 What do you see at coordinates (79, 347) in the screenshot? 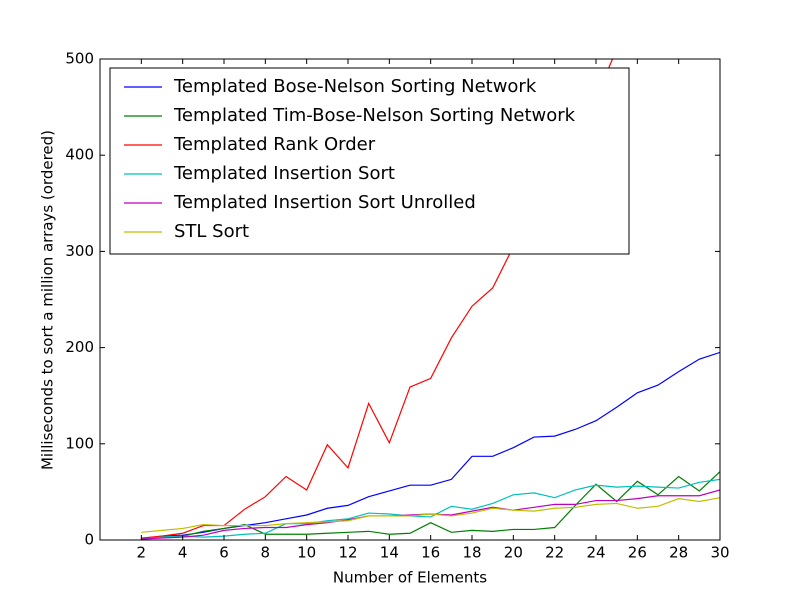
I see `y-tick-label: 200` at bounding box center [79, 347].